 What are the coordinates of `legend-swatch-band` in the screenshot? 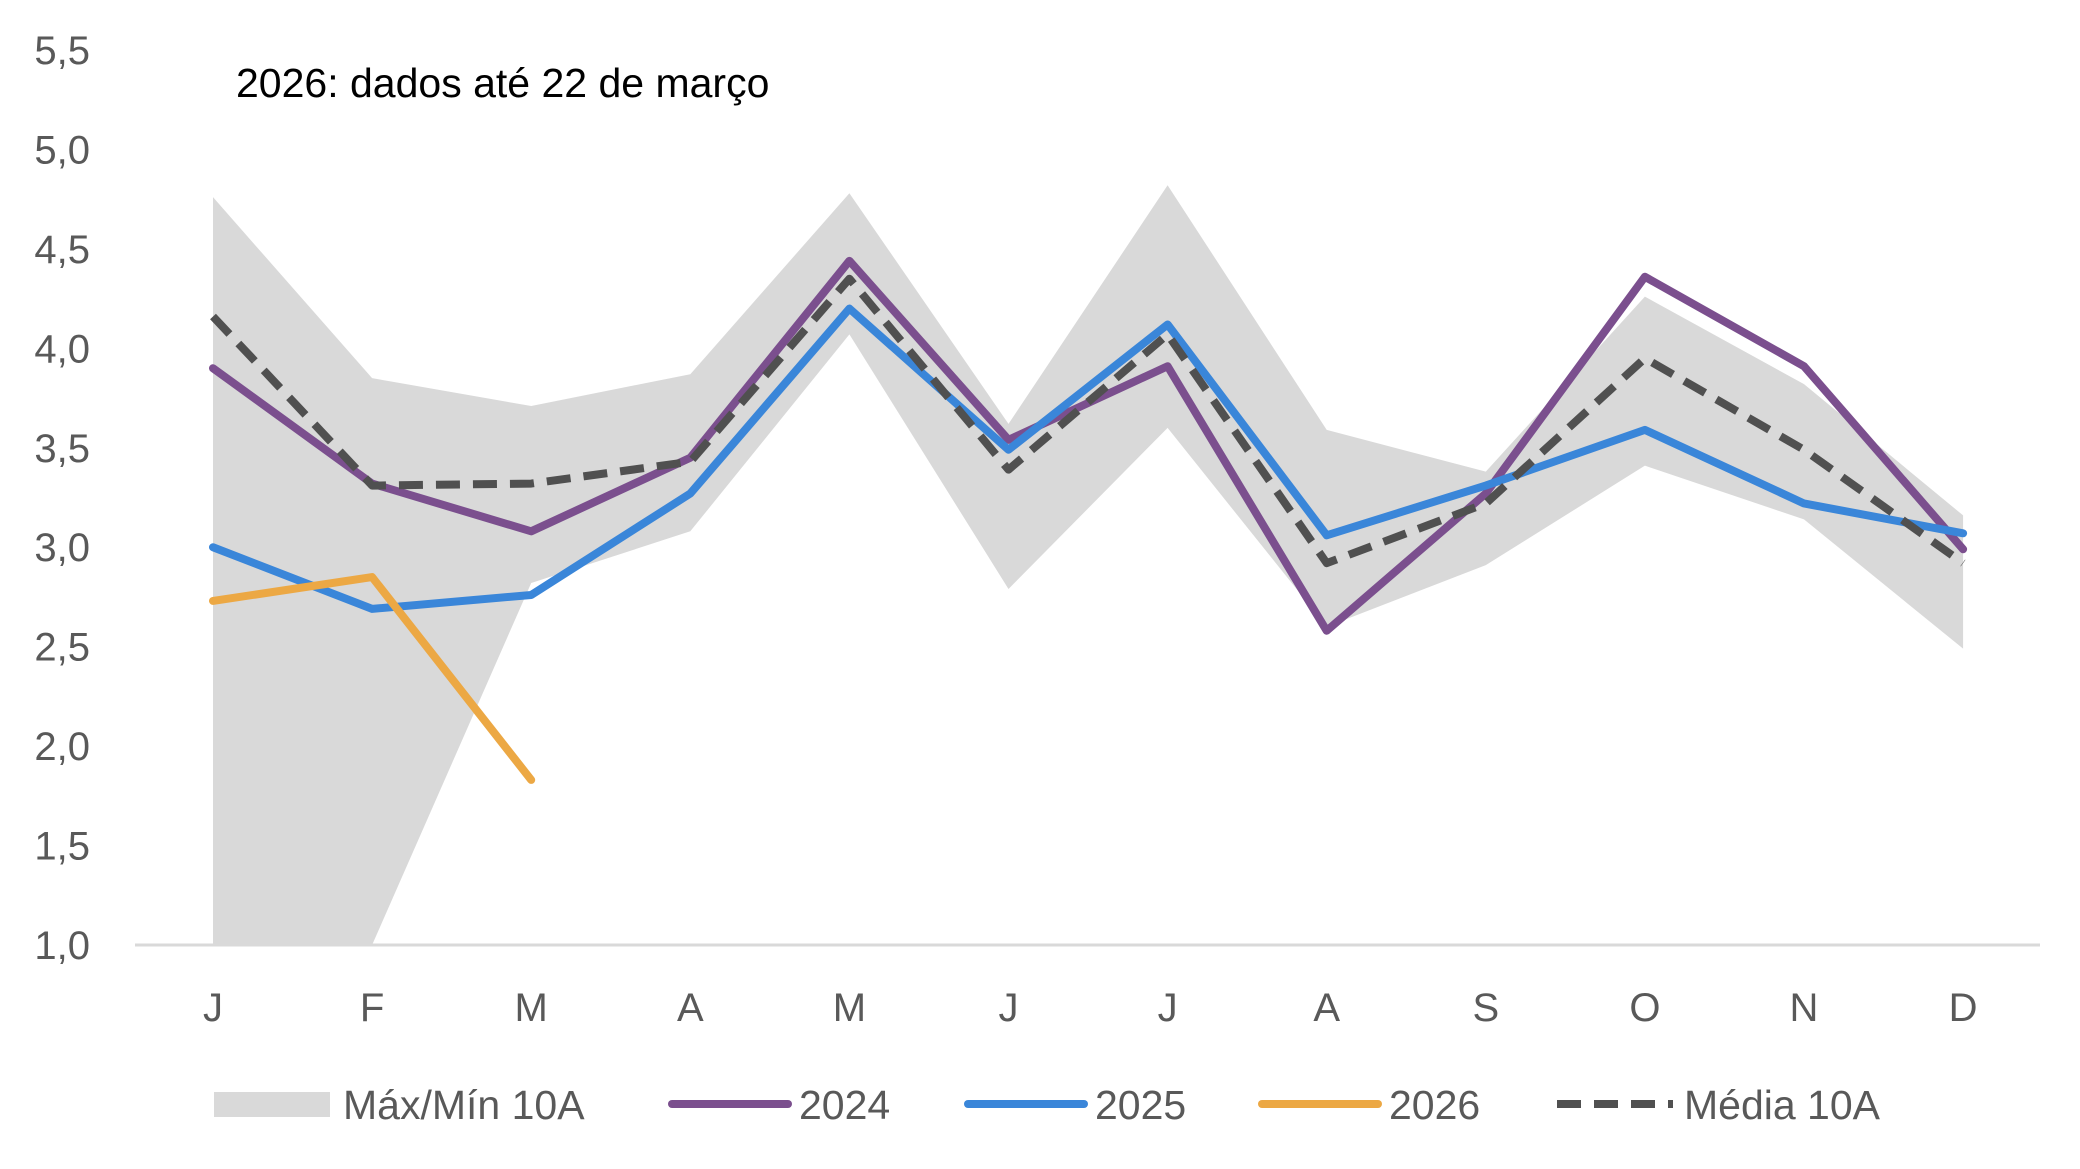 It's located at (272, 1104).